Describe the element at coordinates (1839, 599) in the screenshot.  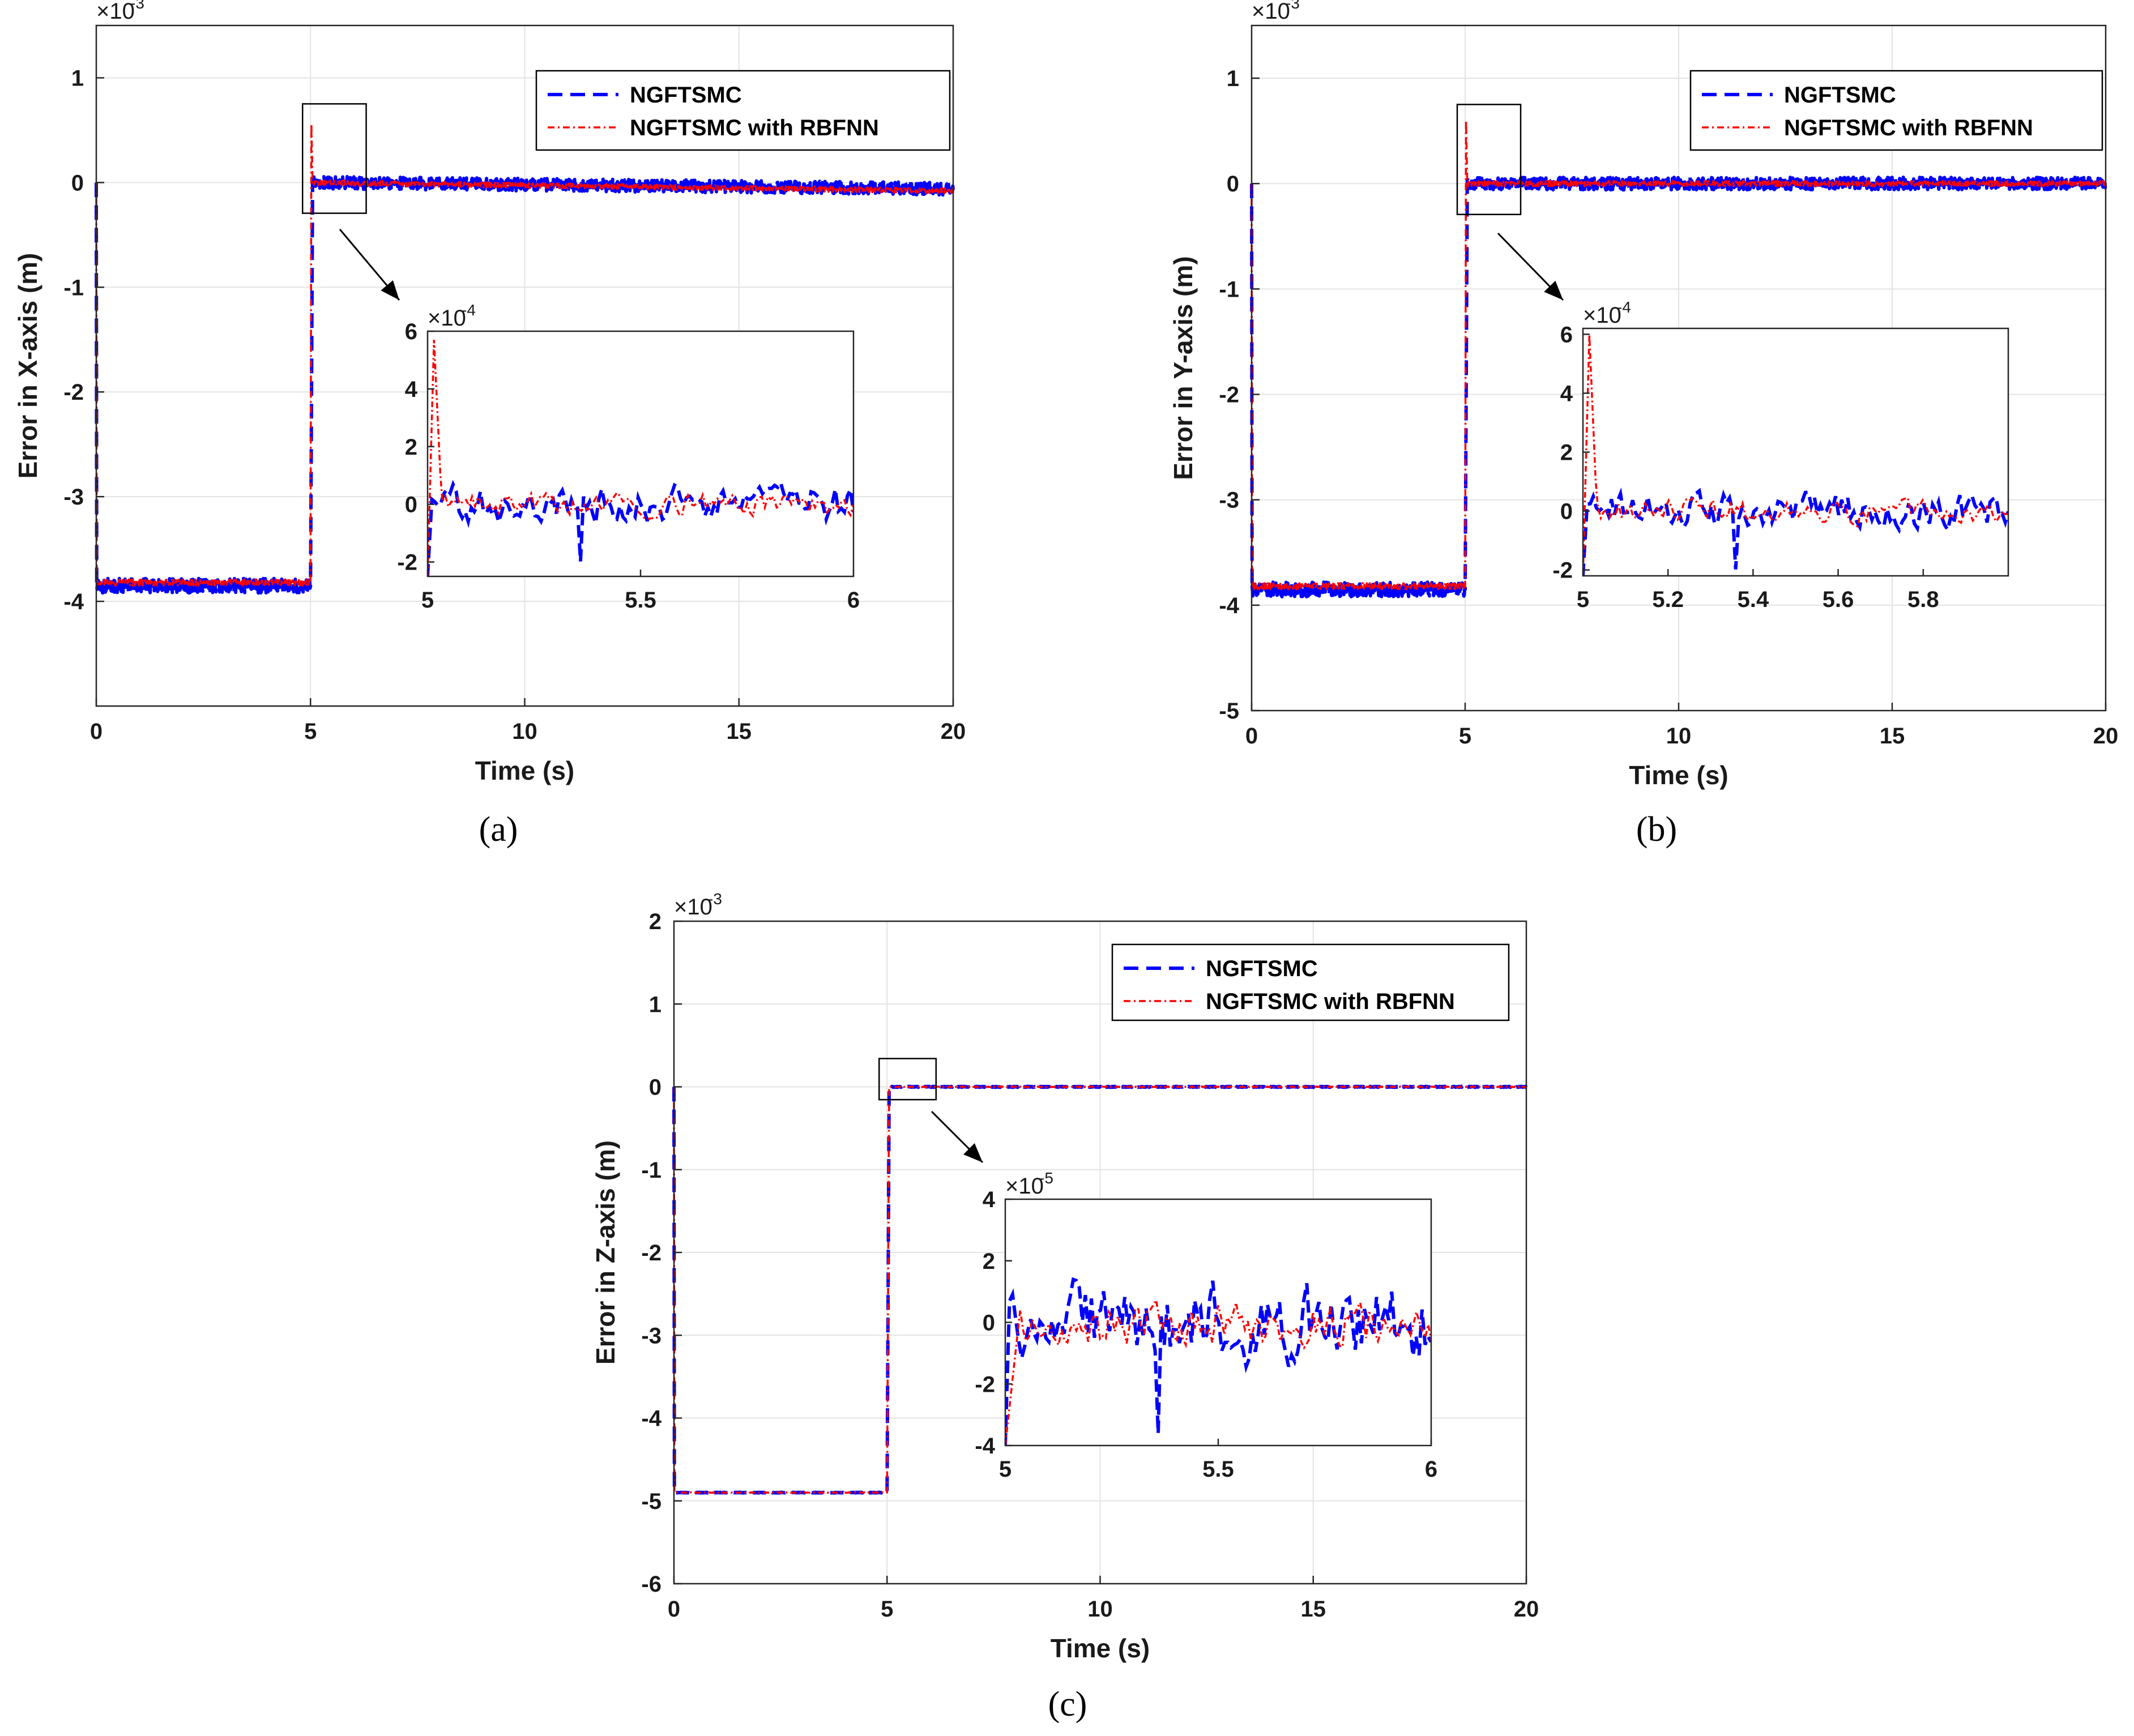
I see `inset-x-tick-label: 5.6` at that location.